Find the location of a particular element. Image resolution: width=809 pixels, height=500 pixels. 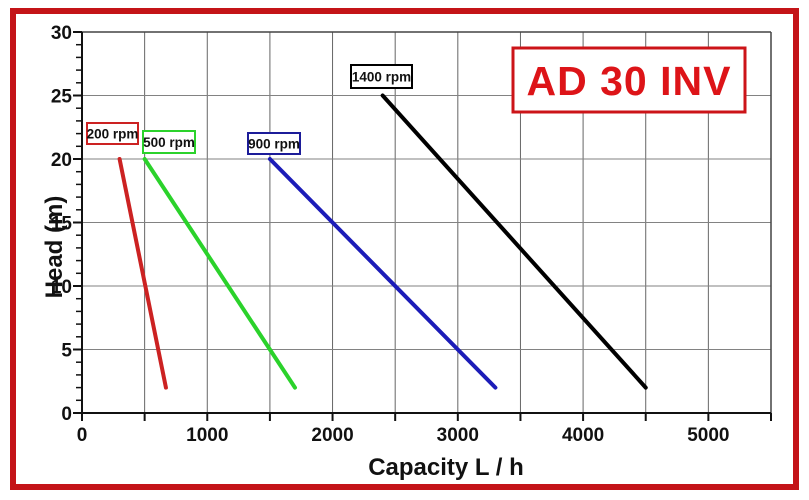

y-tick-label-15: 15 is located at coordinates (62, 224).